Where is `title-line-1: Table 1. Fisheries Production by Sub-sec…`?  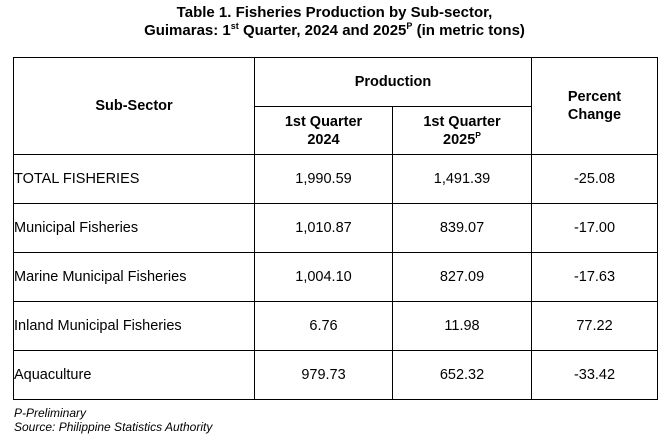 title-line-1: Table 1. Fisheries Production by Sub-sec… is located at coordinates (334, 12).